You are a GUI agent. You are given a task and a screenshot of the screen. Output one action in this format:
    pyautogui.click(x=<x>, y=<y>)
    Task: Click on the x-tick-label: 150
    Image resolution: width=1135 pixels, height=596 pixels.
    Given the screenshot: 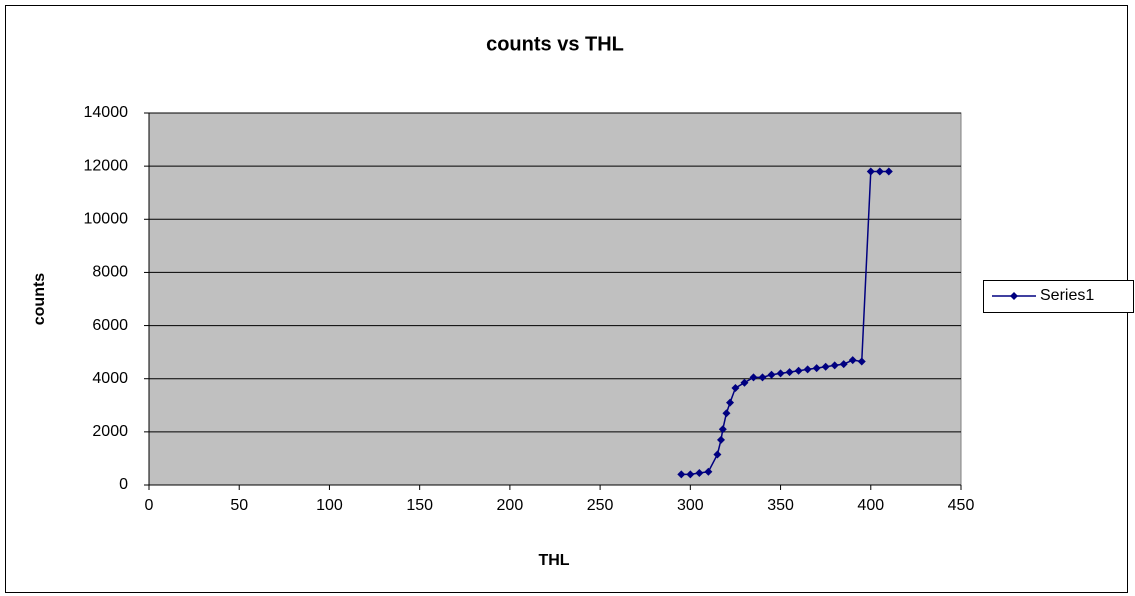 What is the action you would take?
    pyautogui.click(x=419, y=505)
    